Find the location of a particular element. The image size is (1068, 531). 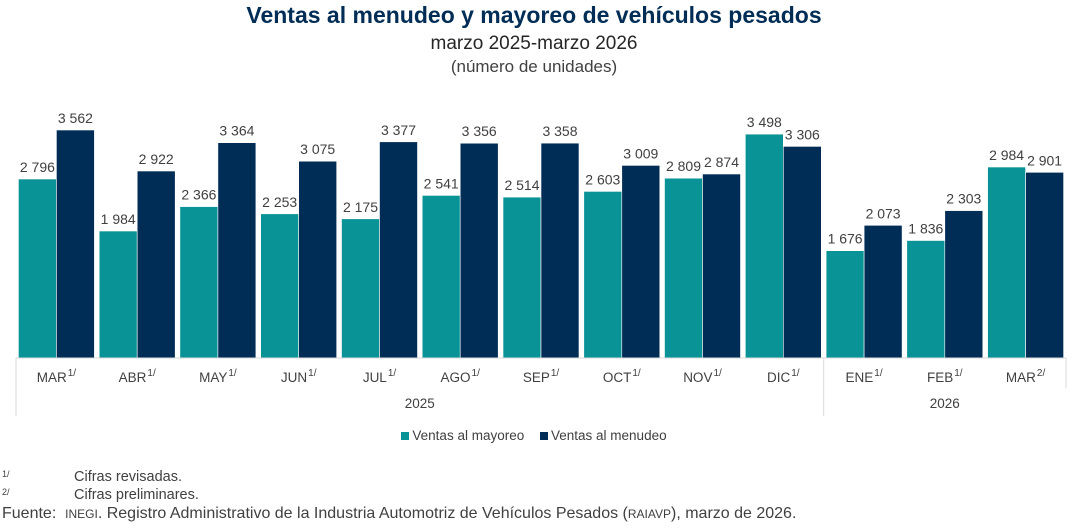

legend-label-mayoreo: Ventas al mayoreo is located at coordinates (468, 435).